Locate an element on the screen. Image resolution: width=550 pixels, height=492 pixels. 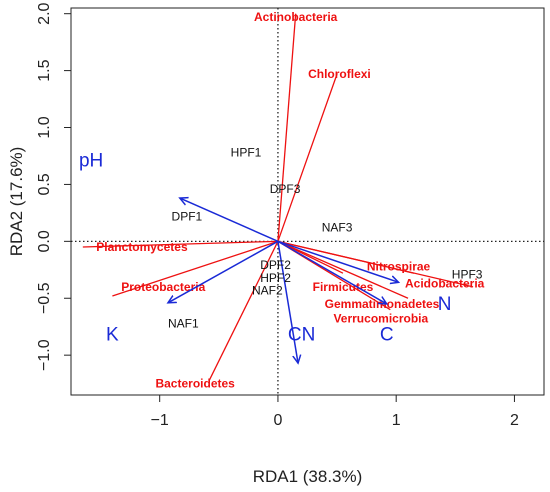
env-label-ph: pH is located at coordinates (91, 161).